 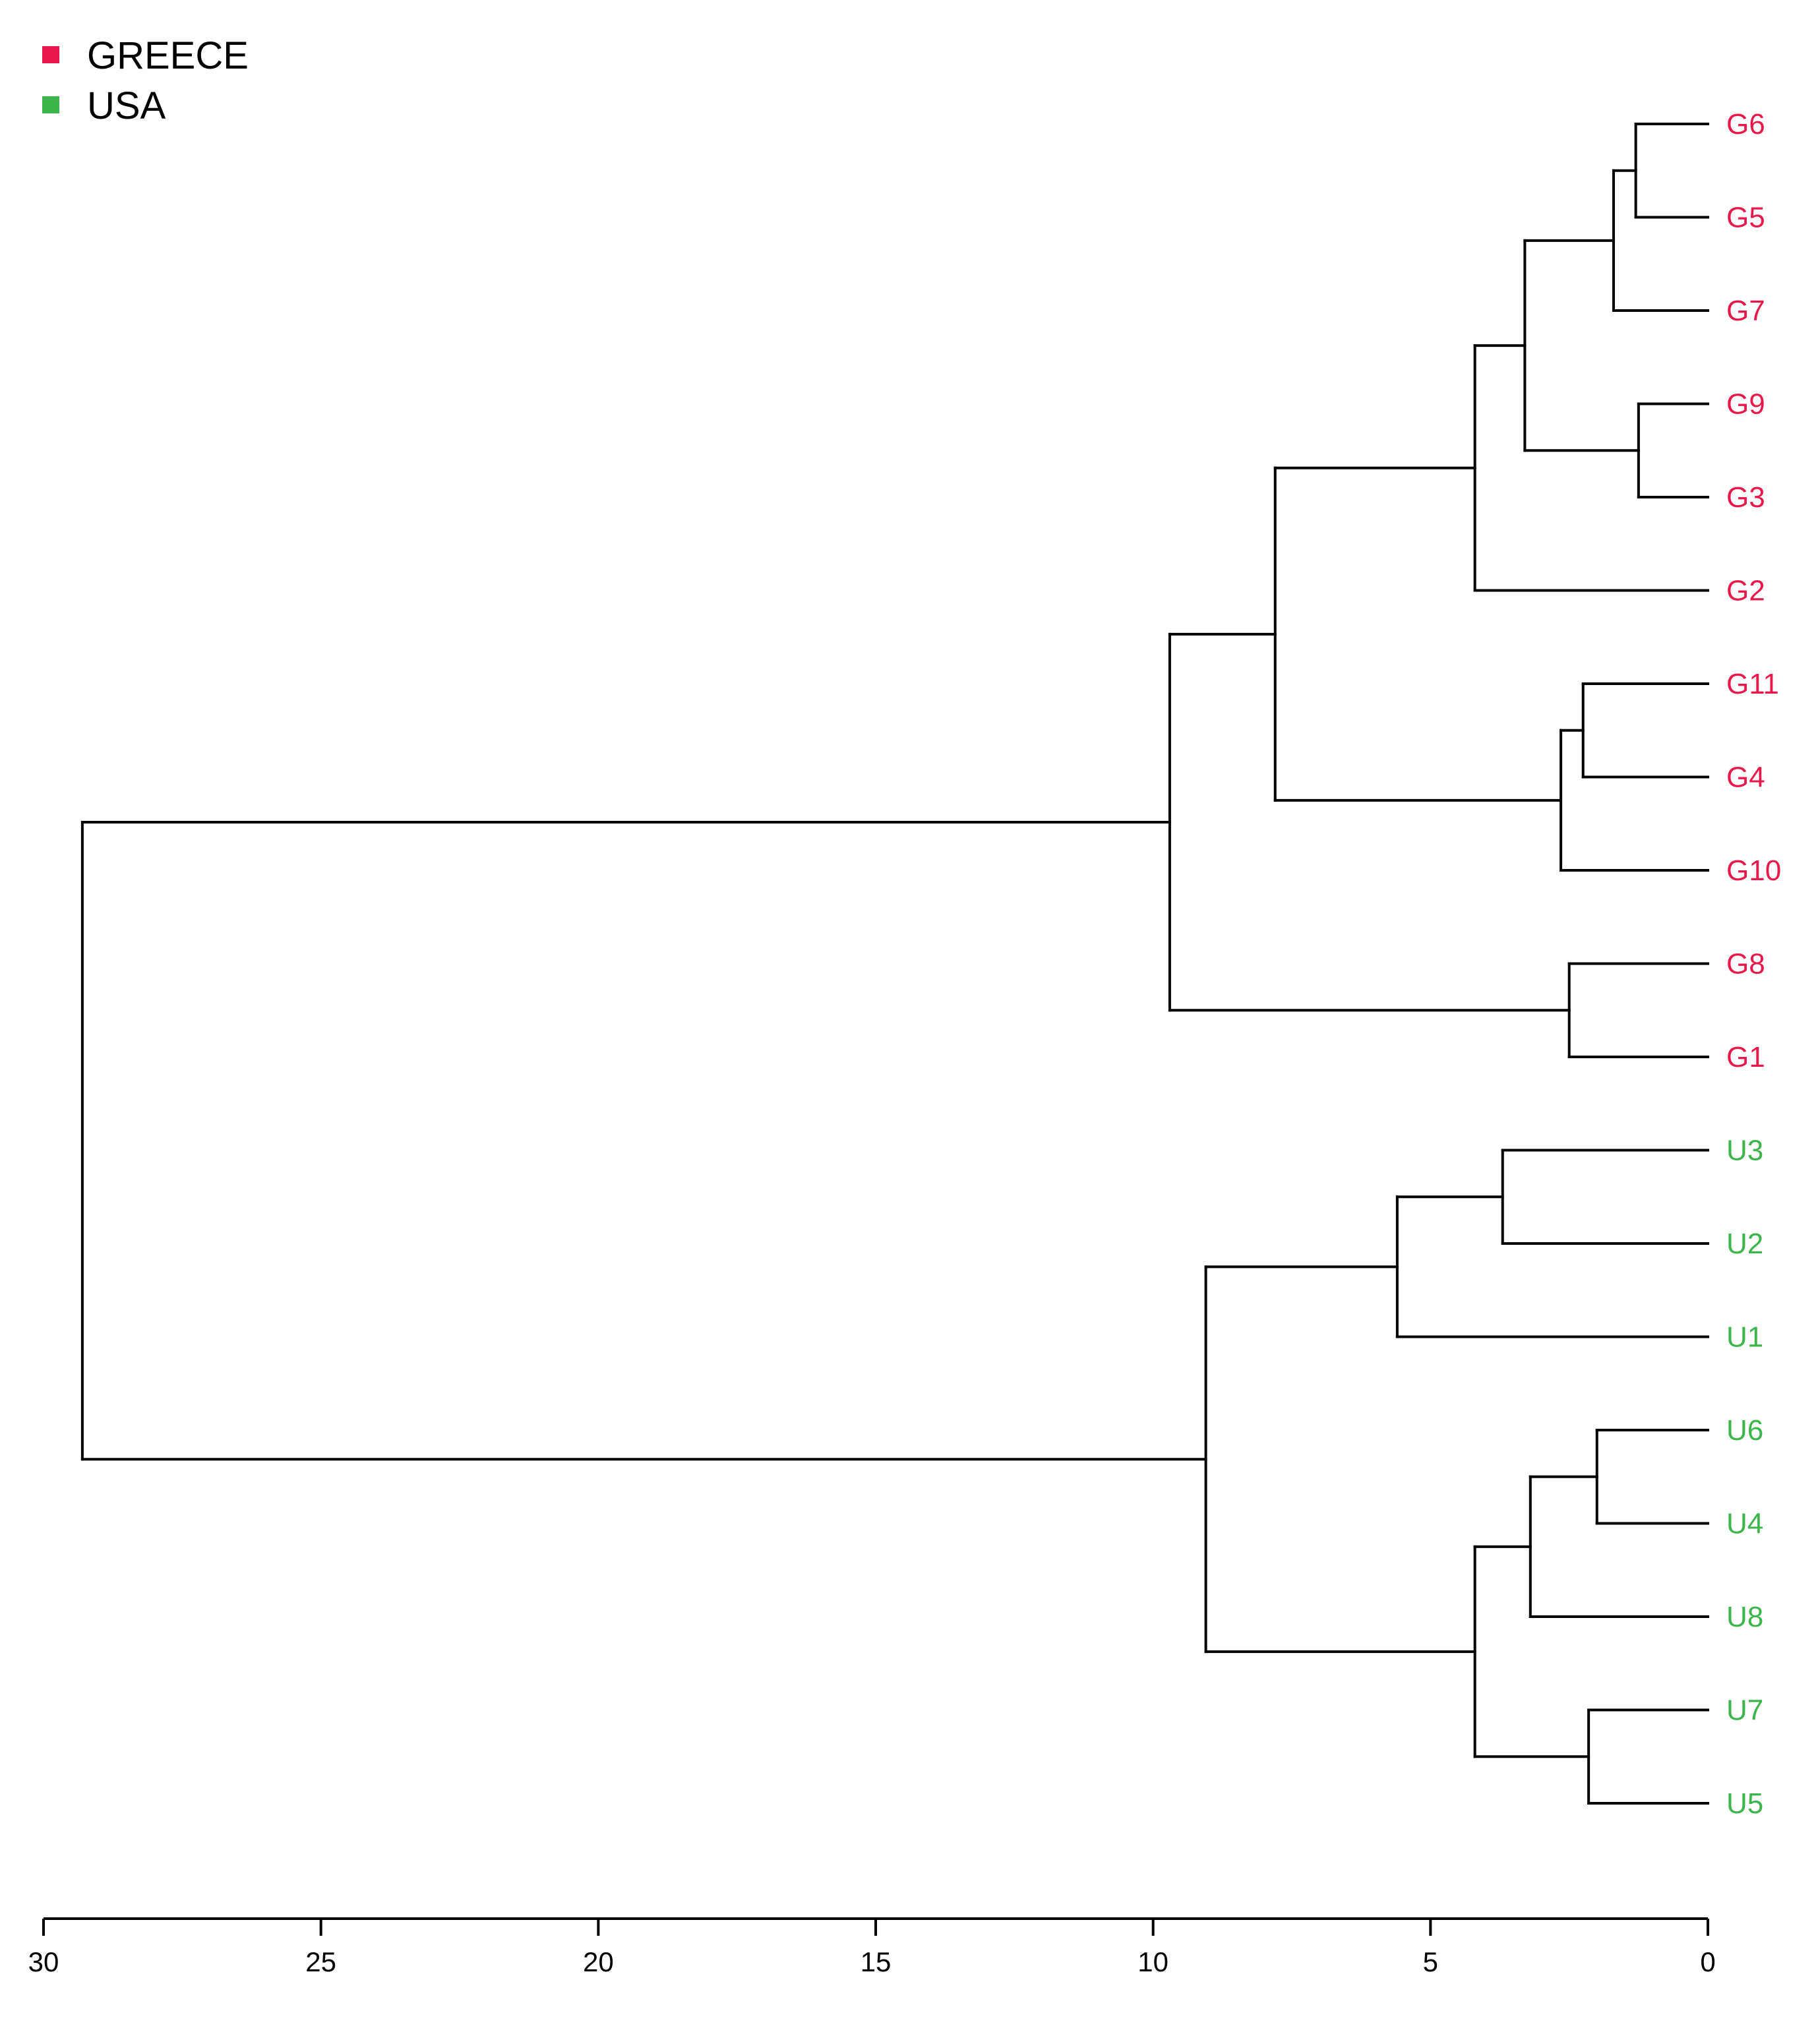 I want to click on leaf-label-g8: G8, so click(x=1745, y=964).